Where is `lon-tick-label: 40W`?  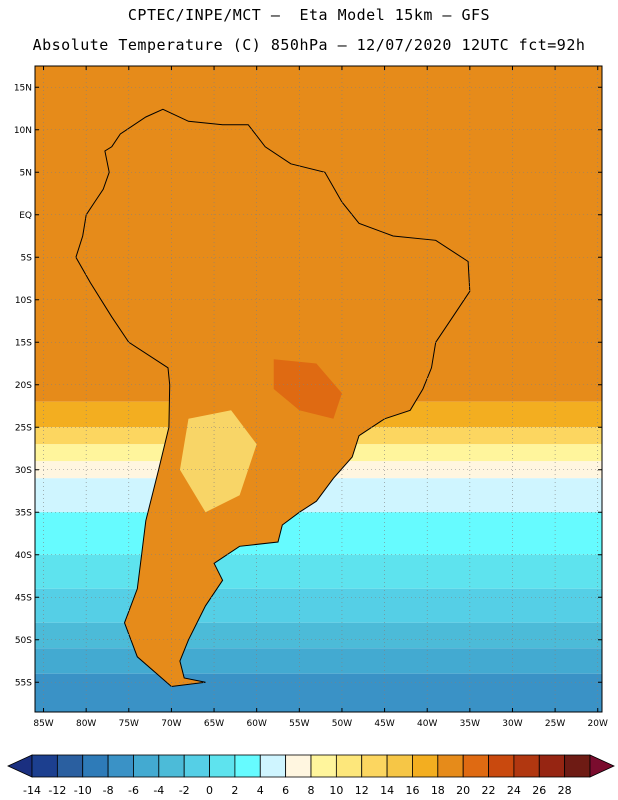 lon-tick-label: 40W is located at coordinates (427, 724).